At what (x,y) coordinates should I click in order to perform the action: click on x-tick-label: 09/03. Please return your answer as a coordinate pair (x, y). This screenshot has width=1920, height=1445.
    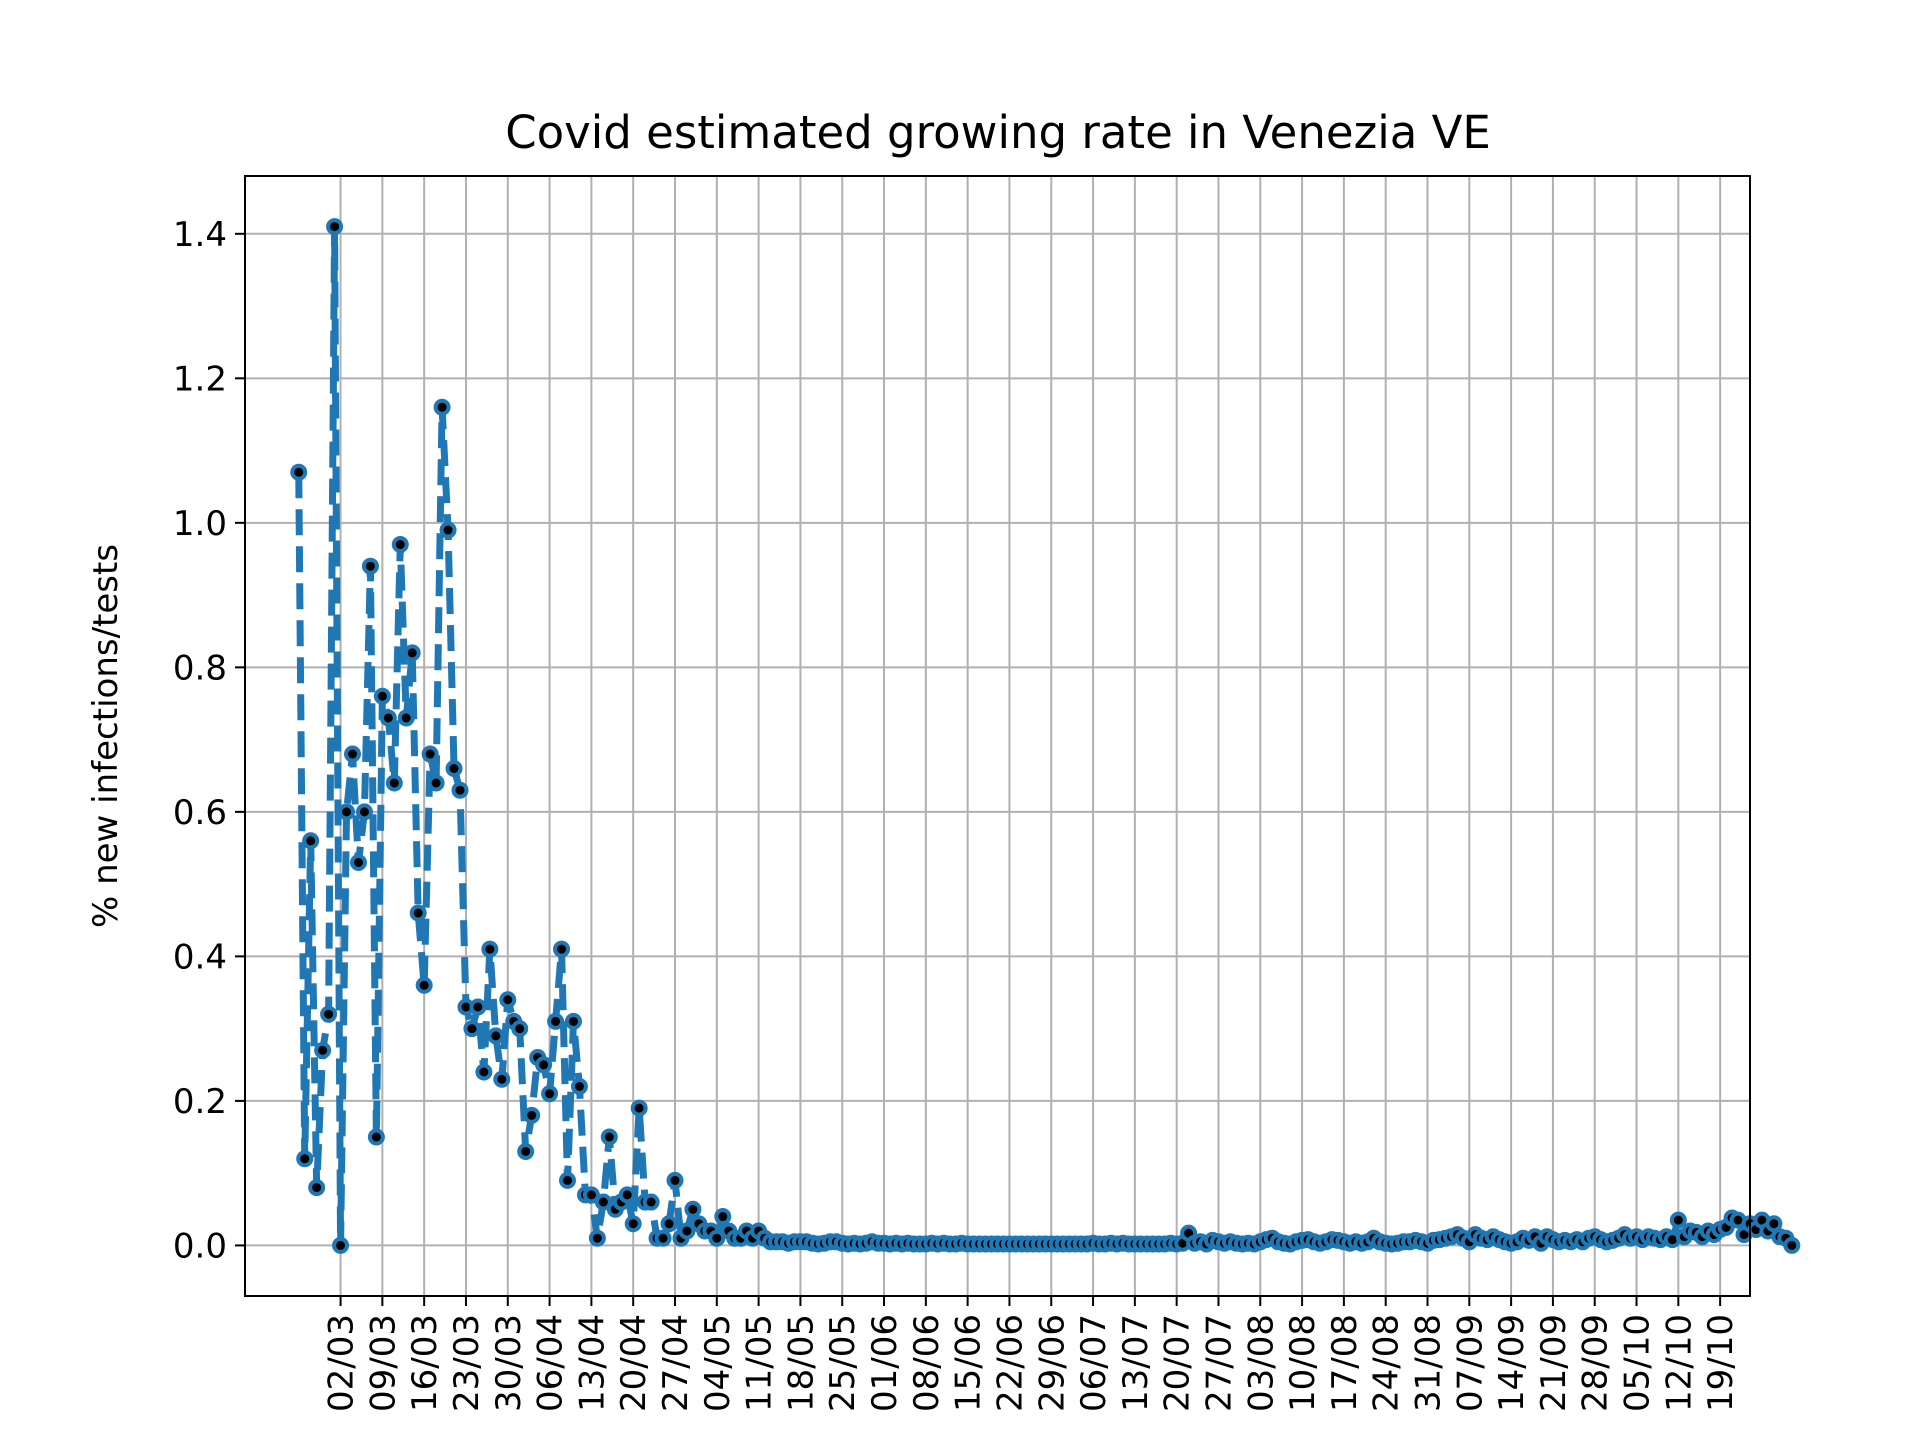
    Looking at the image, I should click on (383, 1363).